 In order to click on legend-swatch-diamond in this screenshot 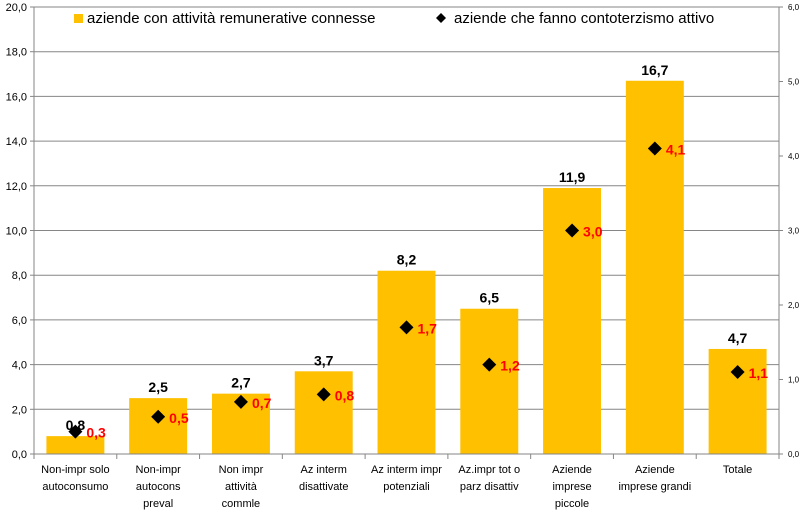, I will do `click(441, 18)`.